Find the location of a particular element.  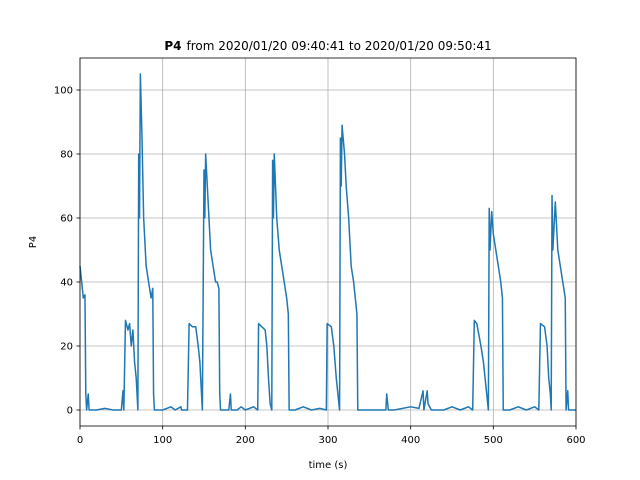

x-tick-label: 100 is located at coordinates (162, 440).